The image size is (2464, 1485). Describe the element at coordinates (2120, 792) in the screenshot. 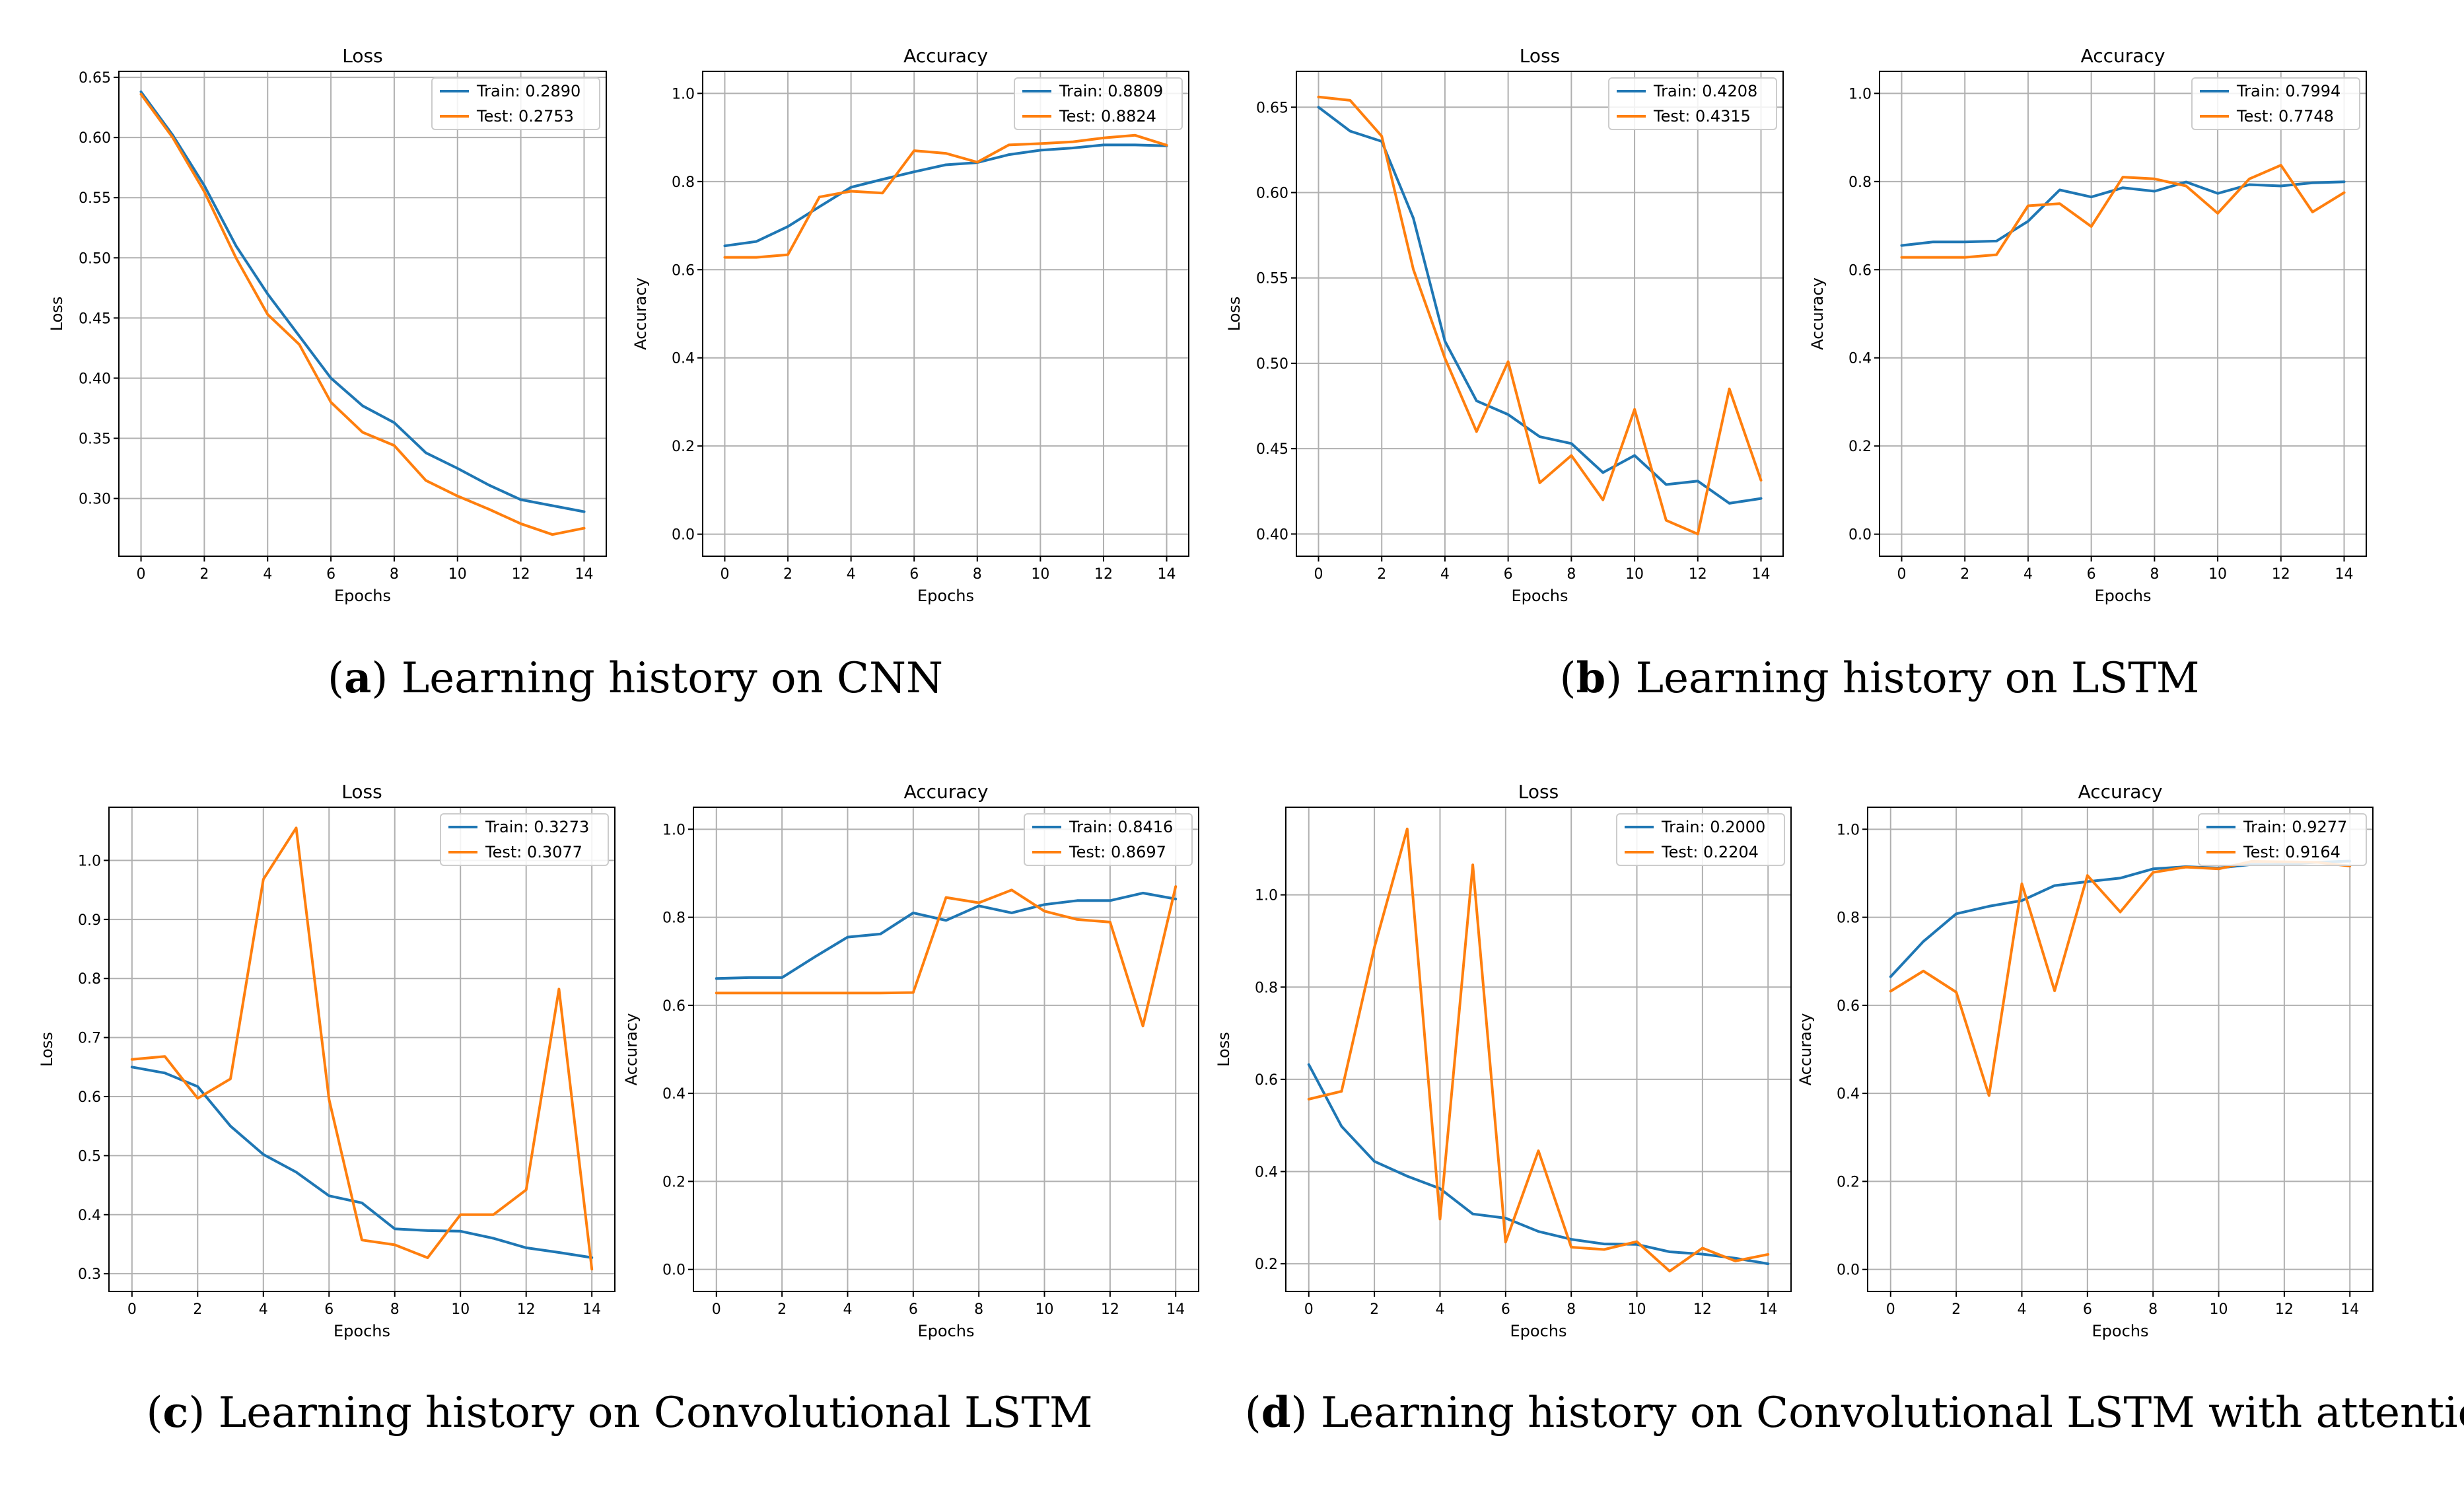

I see `plot-title: Accuracy` at that location.